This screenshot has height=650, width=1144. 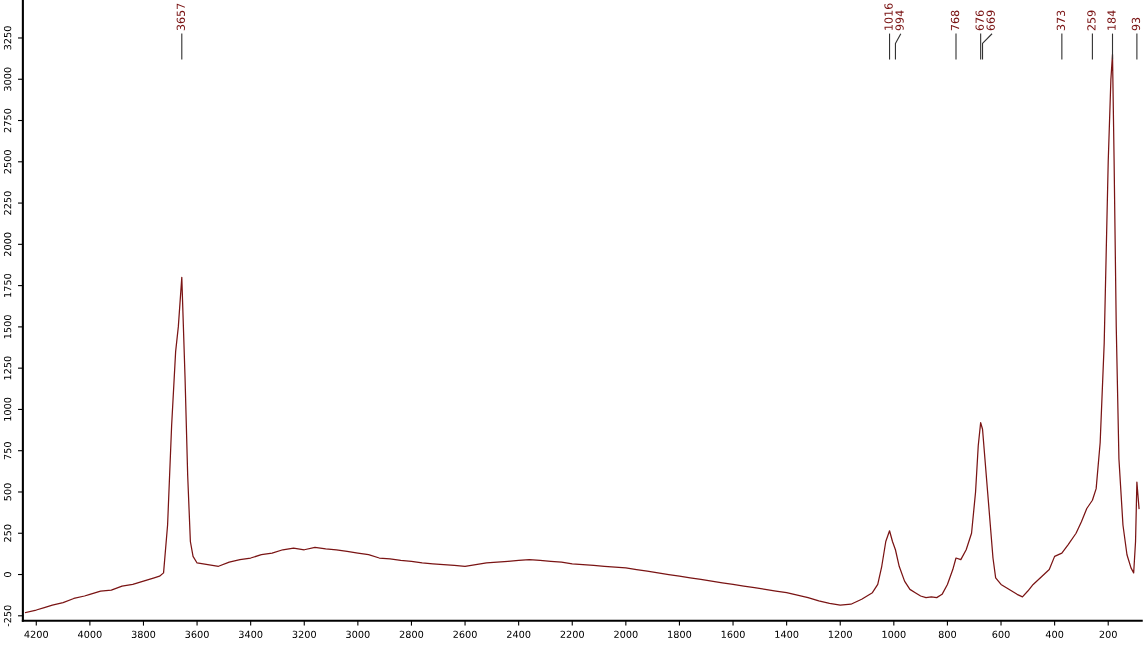 What do you see at coordinates (947, 634) in the screenshot?
I see `x-tick-label: 800` at bounding box center [947, 634].